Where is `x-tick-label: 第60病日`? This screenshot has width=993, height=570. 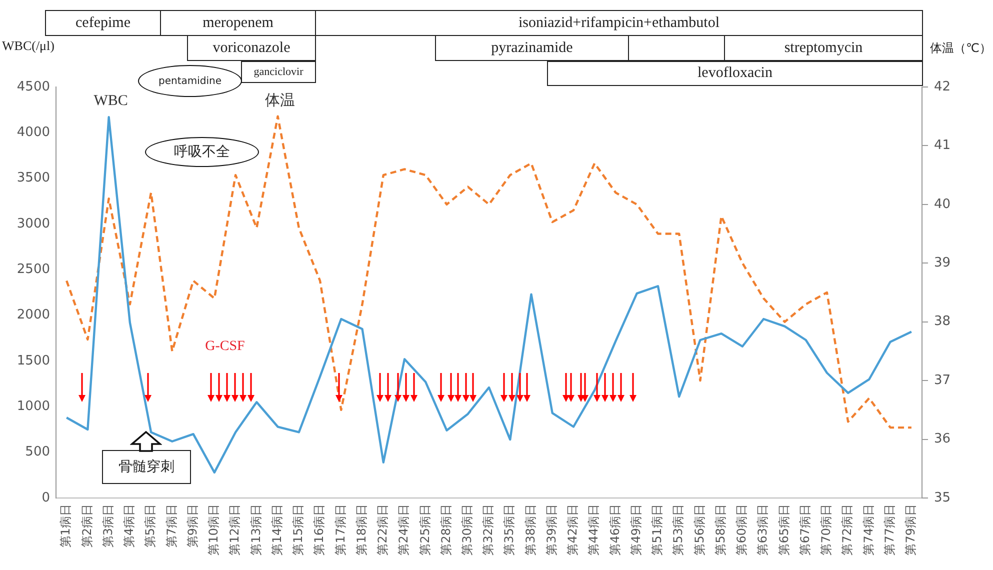 x-tick-label: 第60病日 is located at coordinates (741, 530).